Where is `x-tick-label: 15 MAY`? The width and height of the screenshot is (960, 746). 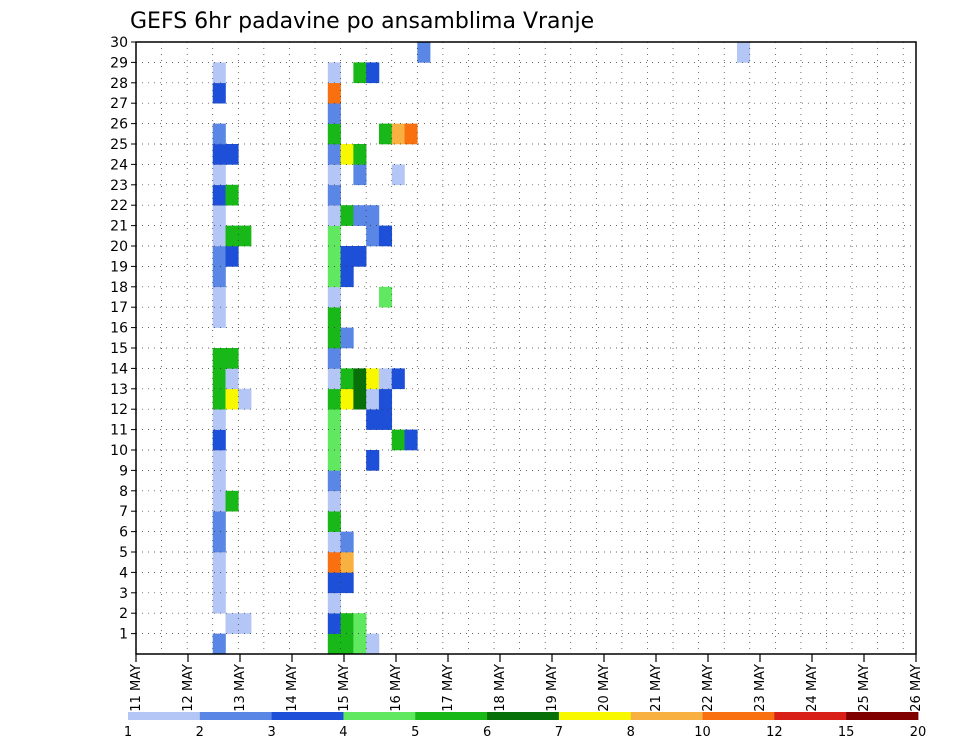
x-tick-label: 15 MAY is located at coordinates (344, 688).